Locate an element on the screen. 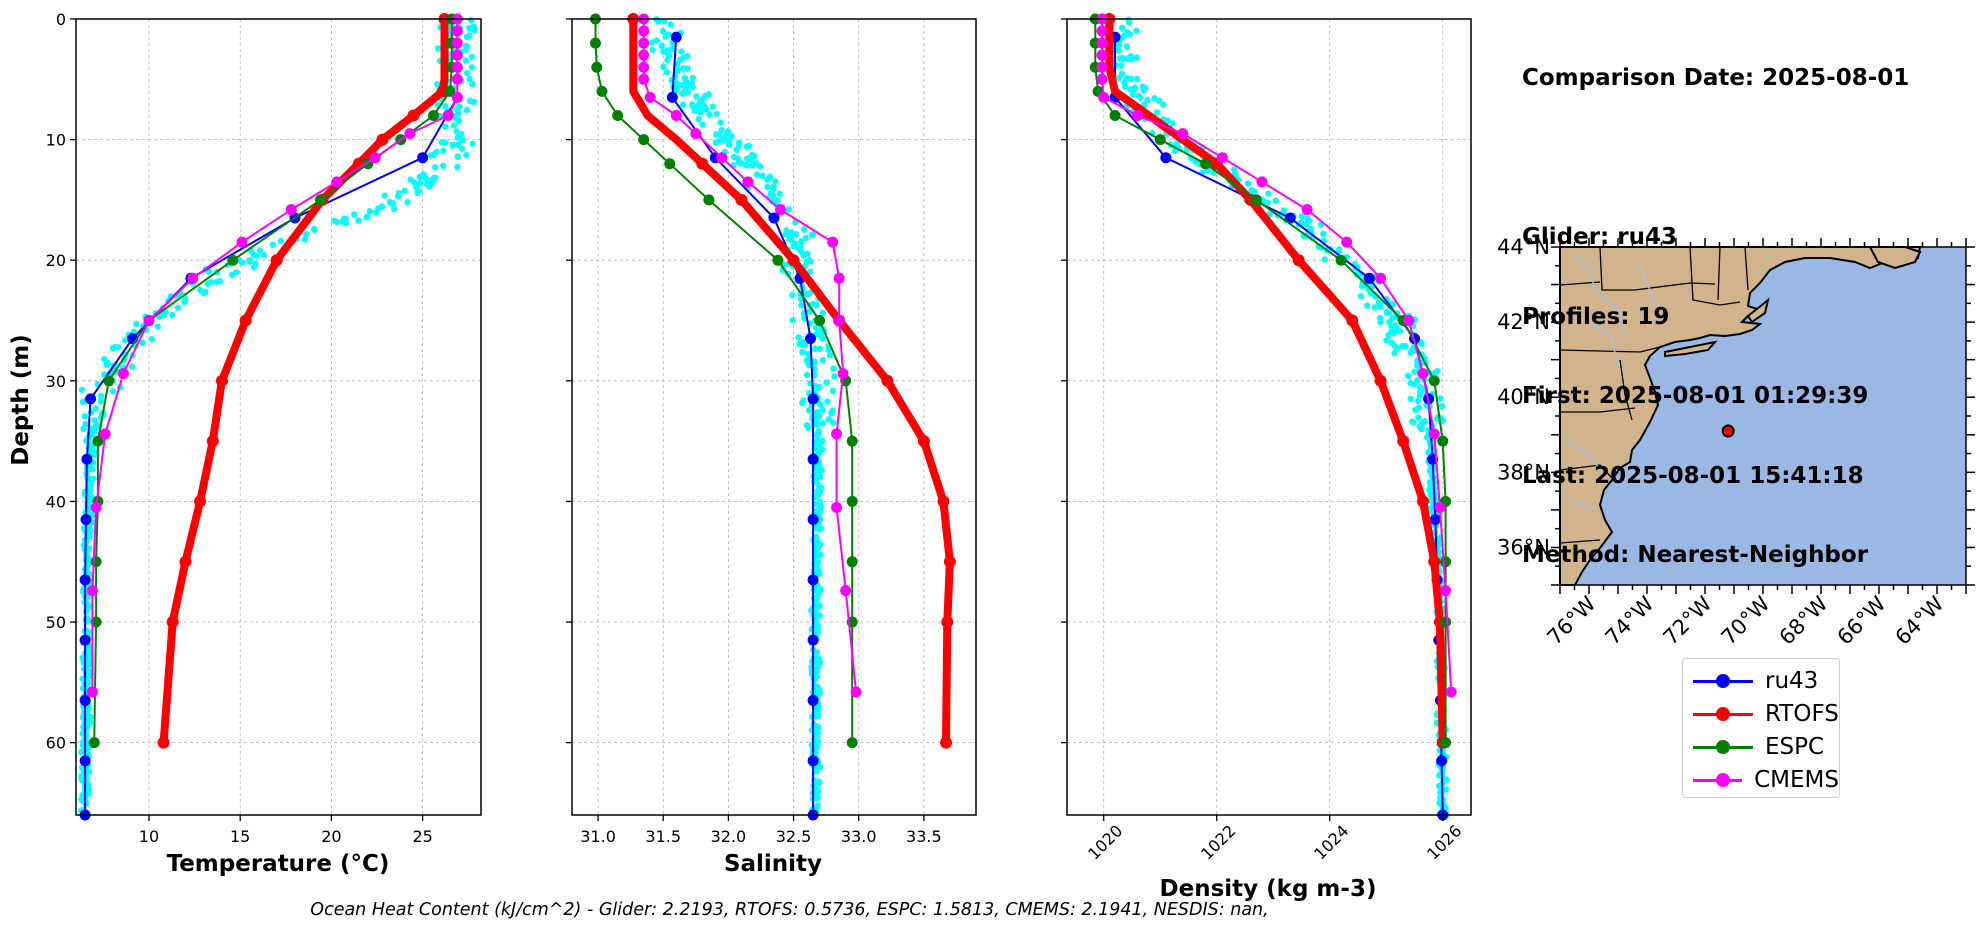 The width and height of the screenshot is (1979, 934). map-lat-label: 36°N is located at coordinates (1523, 547).